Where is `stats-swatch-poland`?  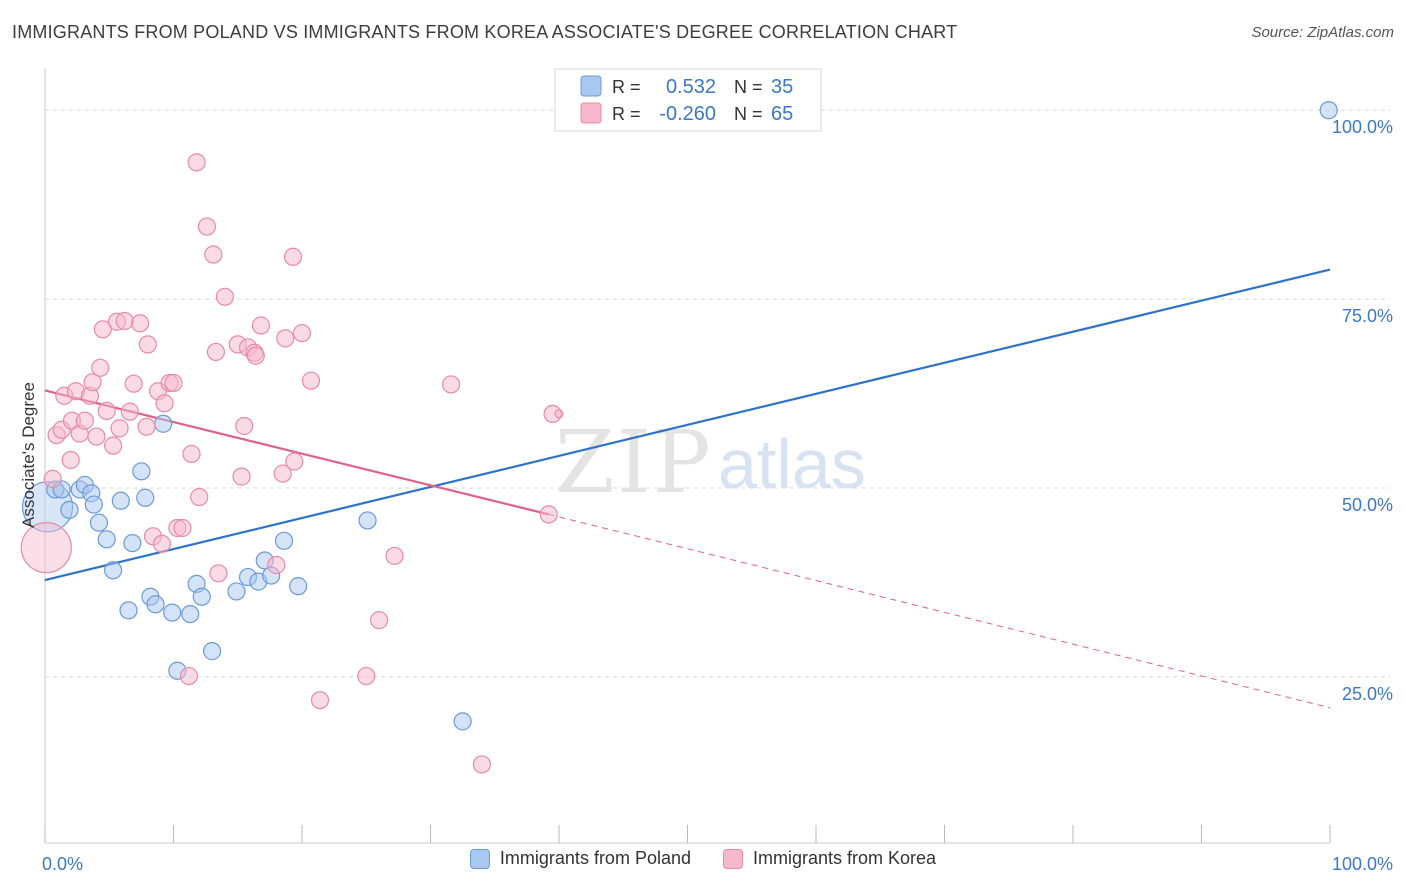 stats-swatch-poland is located at coordinates (591, 86).